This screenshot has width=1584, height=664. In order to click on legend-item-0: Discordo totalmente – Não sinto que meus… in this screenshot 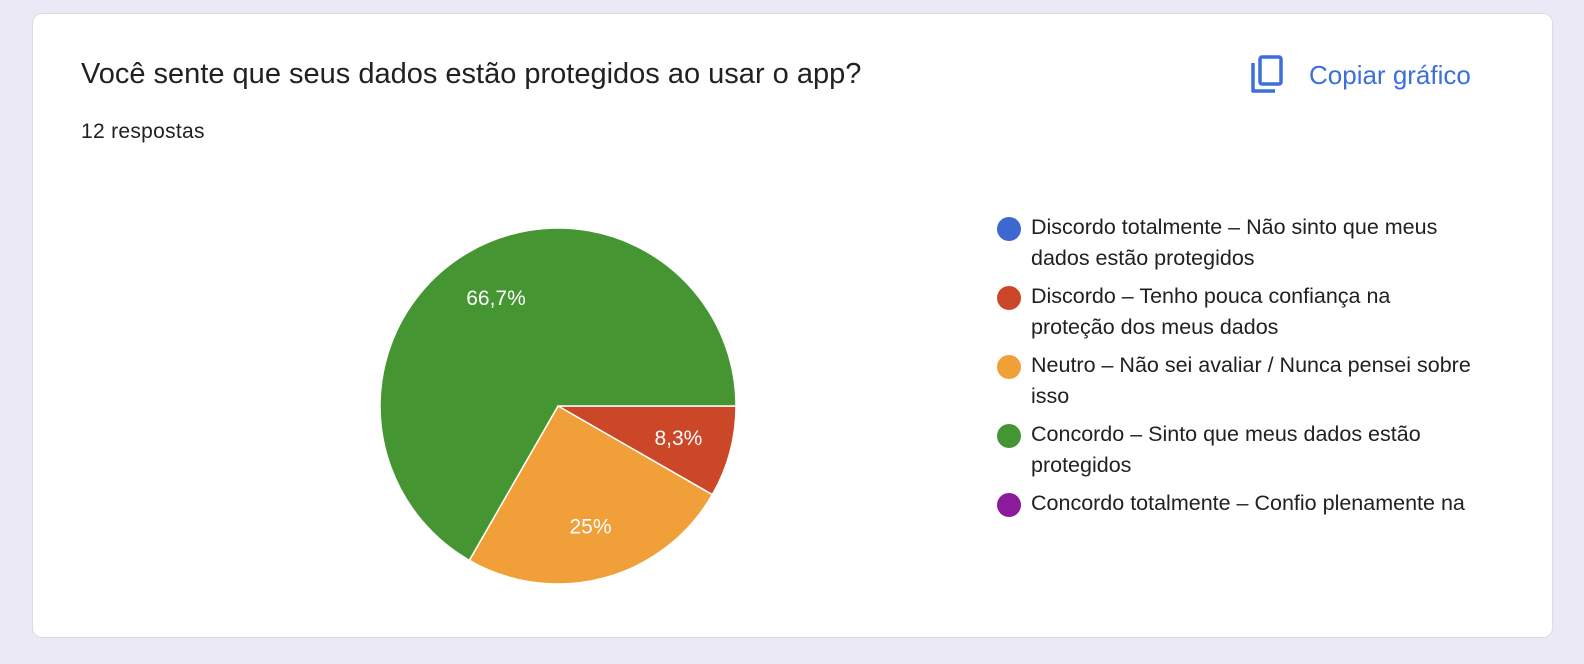, I will do `click(1237, 243)`.